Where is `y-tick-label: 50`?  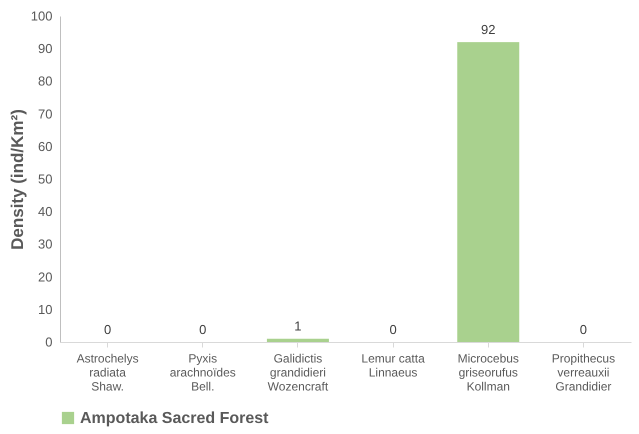 y-tick-label: 50 is located at coordinates (45, 179).